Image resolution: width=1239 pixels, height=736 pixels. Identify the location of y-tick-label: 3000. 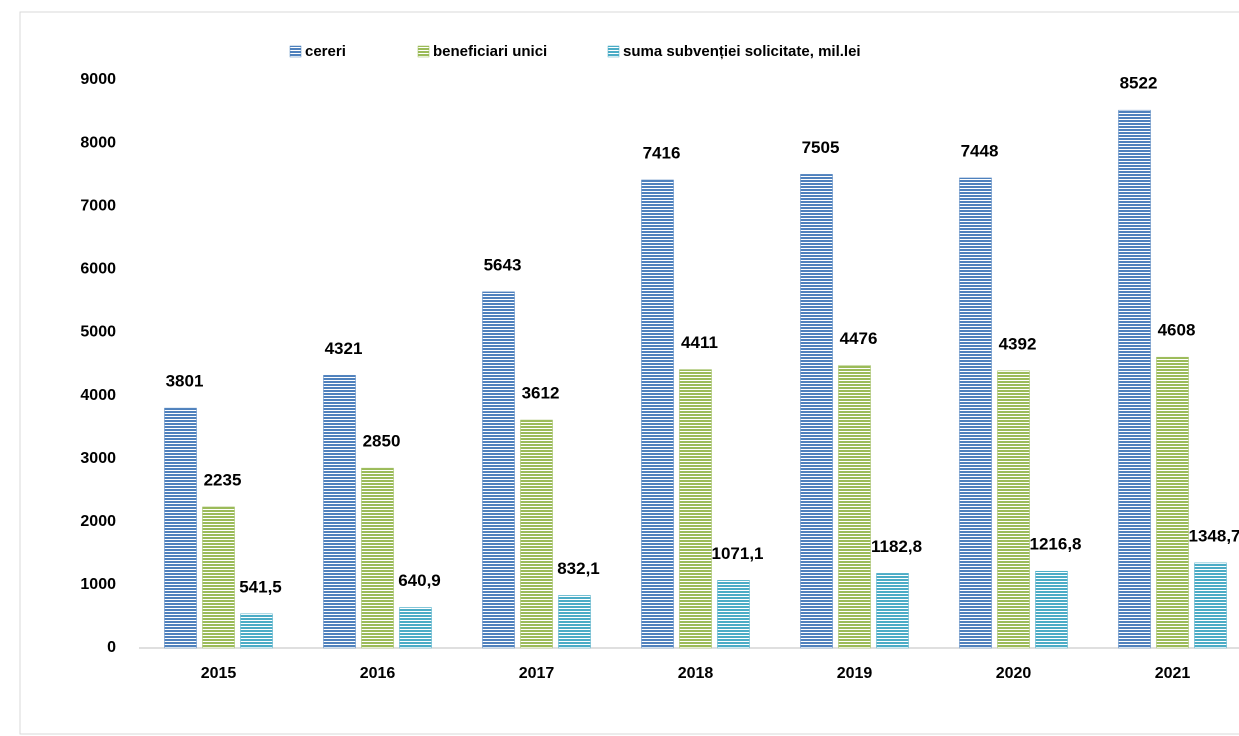
(98, 458).